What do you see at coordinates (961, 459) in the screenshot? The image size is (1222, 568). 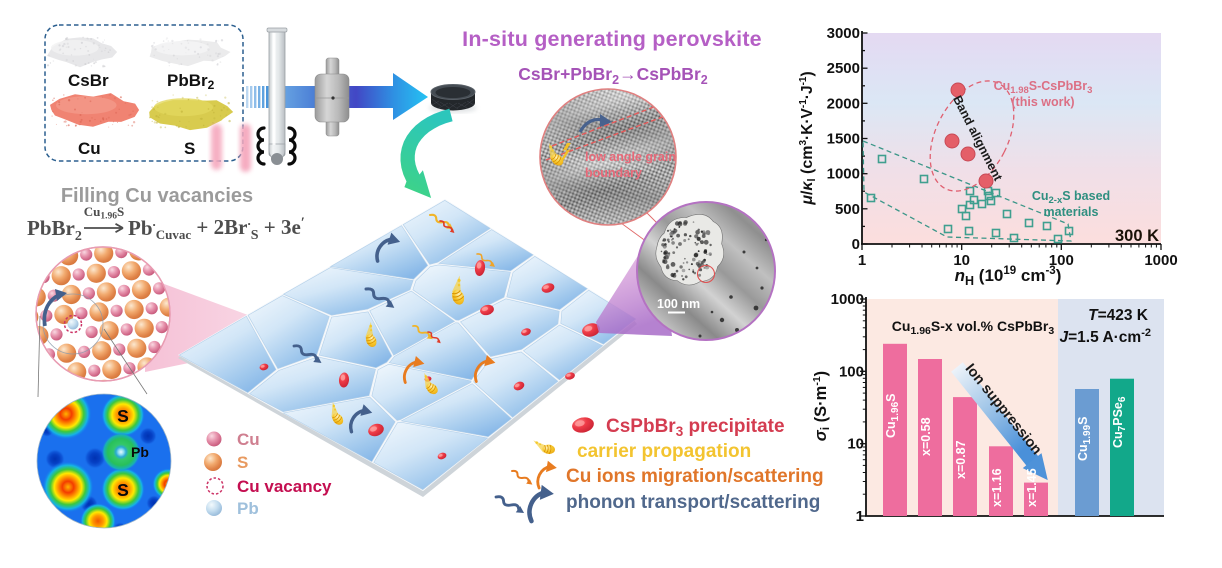 I see `svg-text: x=0.87` at bounding box center [961, 459].